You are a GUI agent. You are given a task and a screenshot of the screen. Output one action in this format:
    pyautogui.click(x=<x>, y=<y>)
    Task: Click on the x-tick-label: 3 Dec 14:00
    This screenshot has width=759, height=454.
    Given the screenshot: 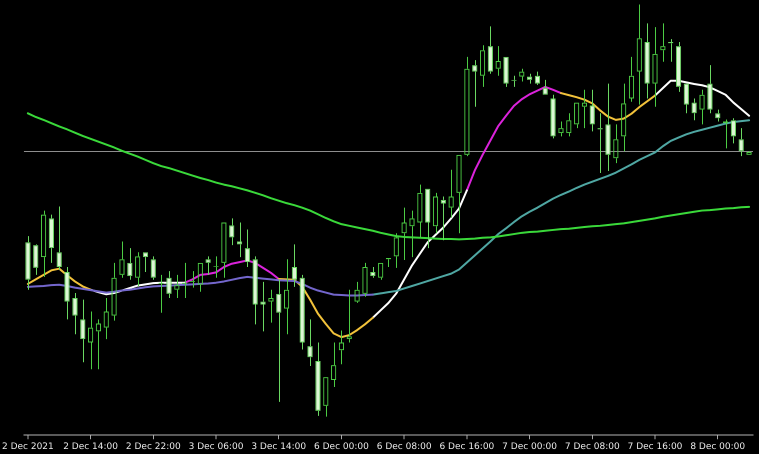 What is the action you would take?
    pyautogui.click(x=278, y=447)
    